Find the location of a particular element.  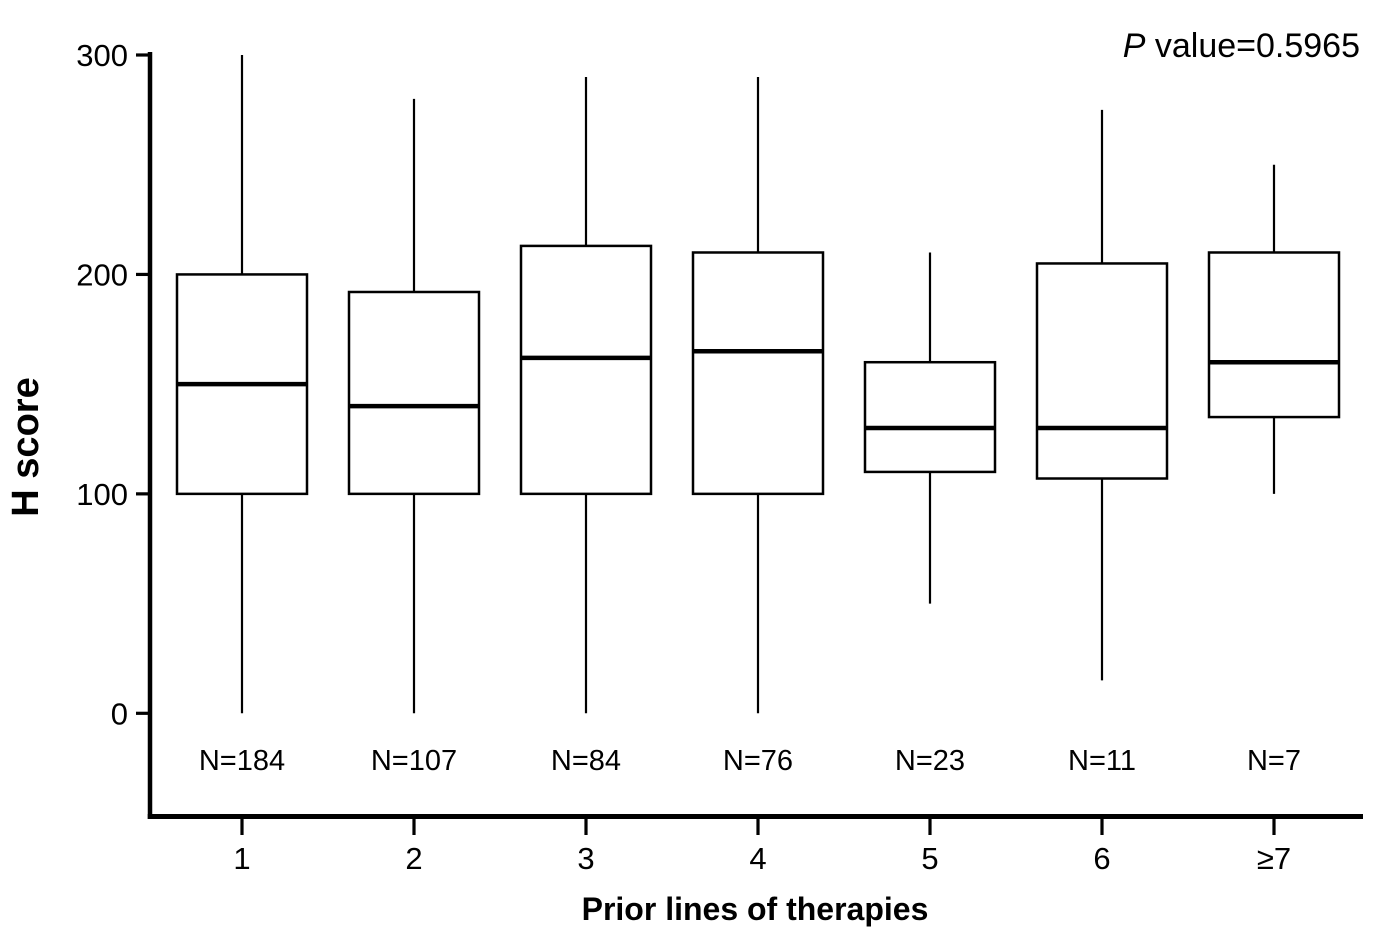

n-label: N=84 is located at coordinates (586, 761).